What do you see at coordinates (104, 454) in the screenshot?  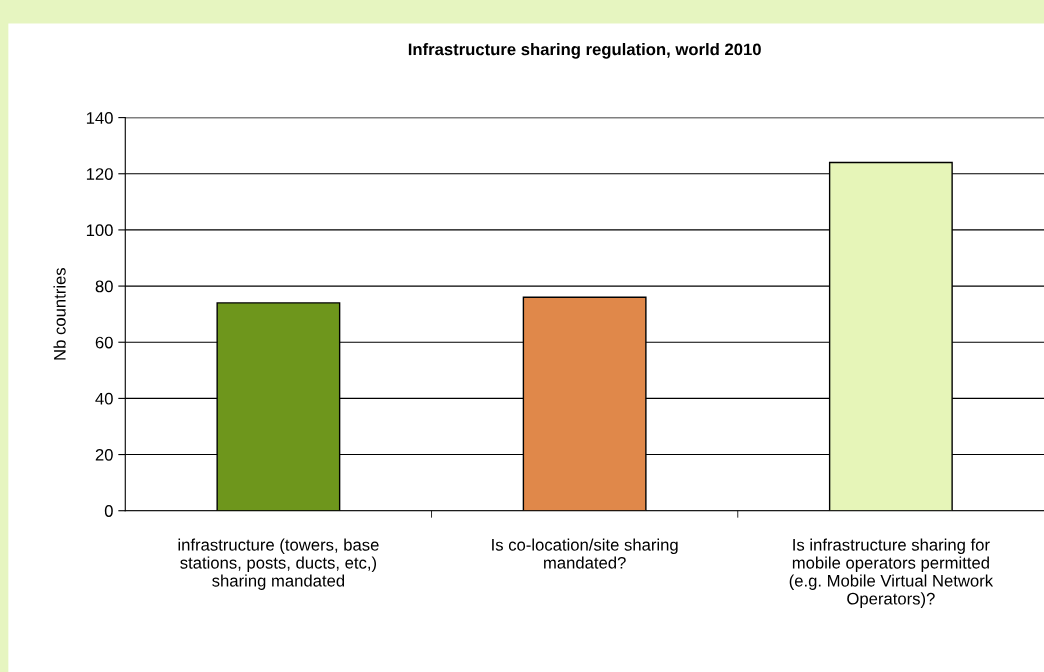 I see `y-tick-label: 20` at bounding box center [104, 454].